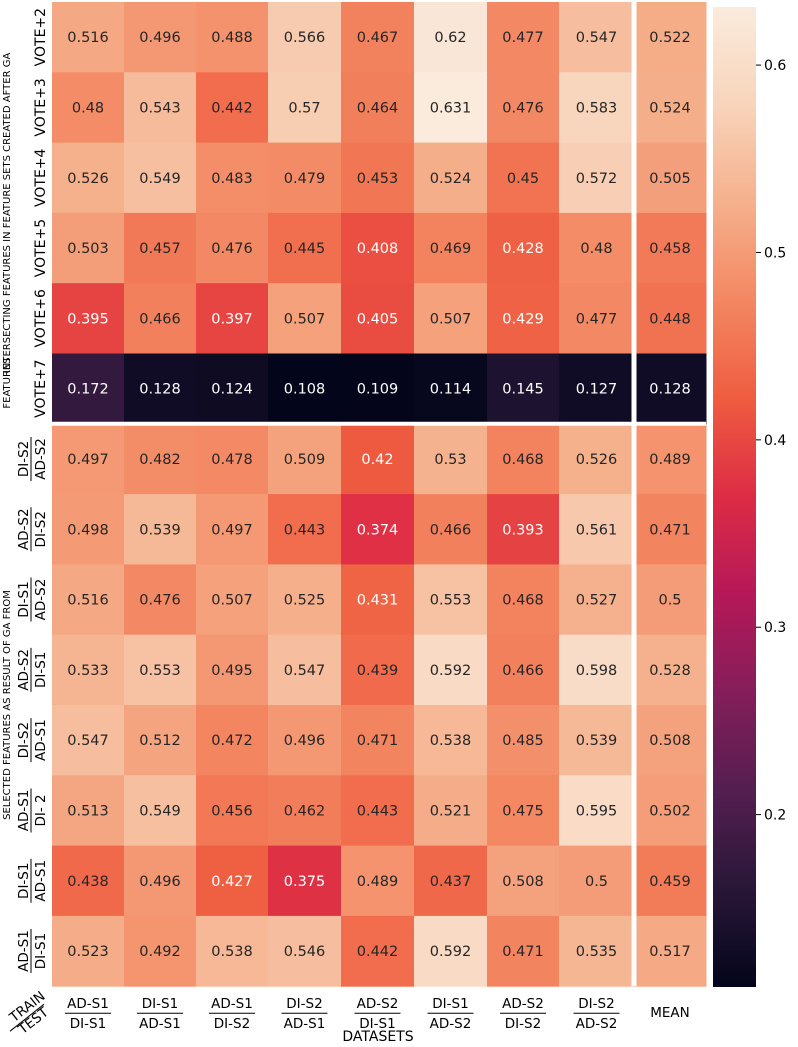 The width and height of the screenshot is (798, 1047). What do you see at coordinates (377, 460) in the screenshot?
I see `cell-value-label: 0.42` at bounding box center [377, 460].